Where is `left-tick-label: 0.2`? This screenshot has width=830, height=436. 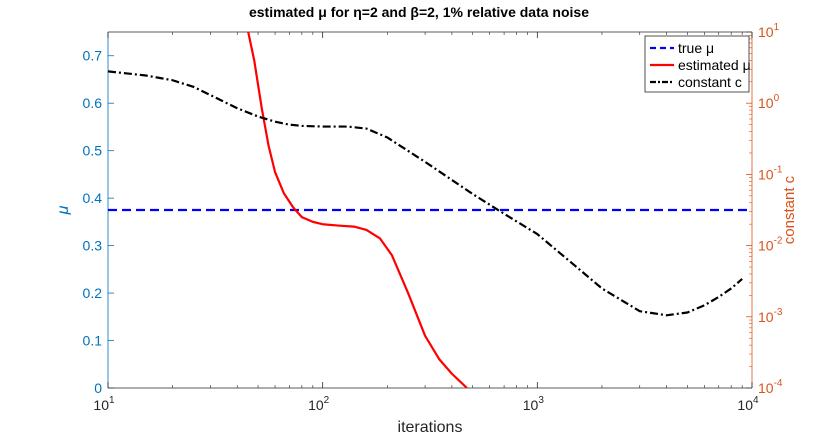
left-tick-label: 0.2 is located at coordinates (93, 293).